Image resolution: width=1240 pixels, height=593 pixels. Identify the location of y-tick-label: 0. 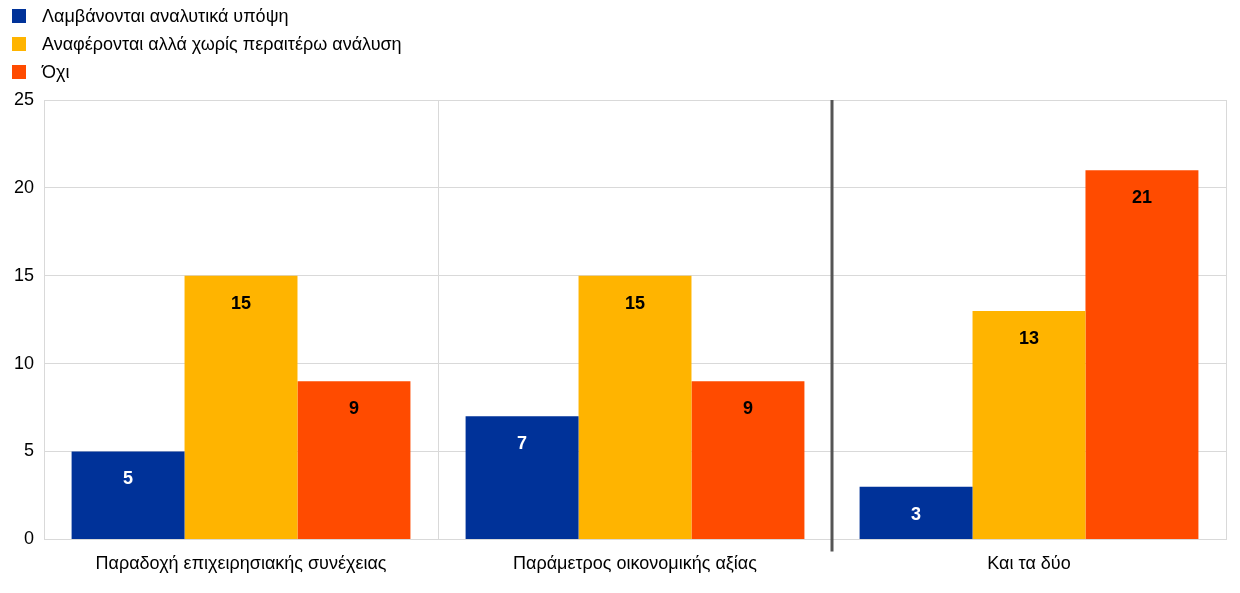
(29, 538).